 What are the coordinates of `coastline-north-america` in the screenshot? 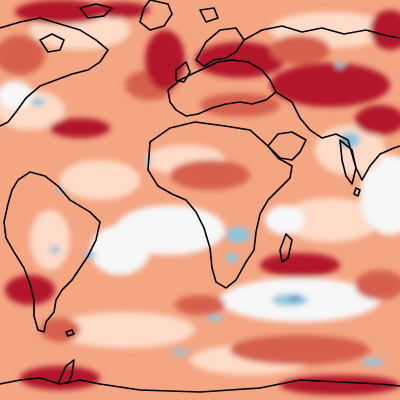 It's located at (54, 72).